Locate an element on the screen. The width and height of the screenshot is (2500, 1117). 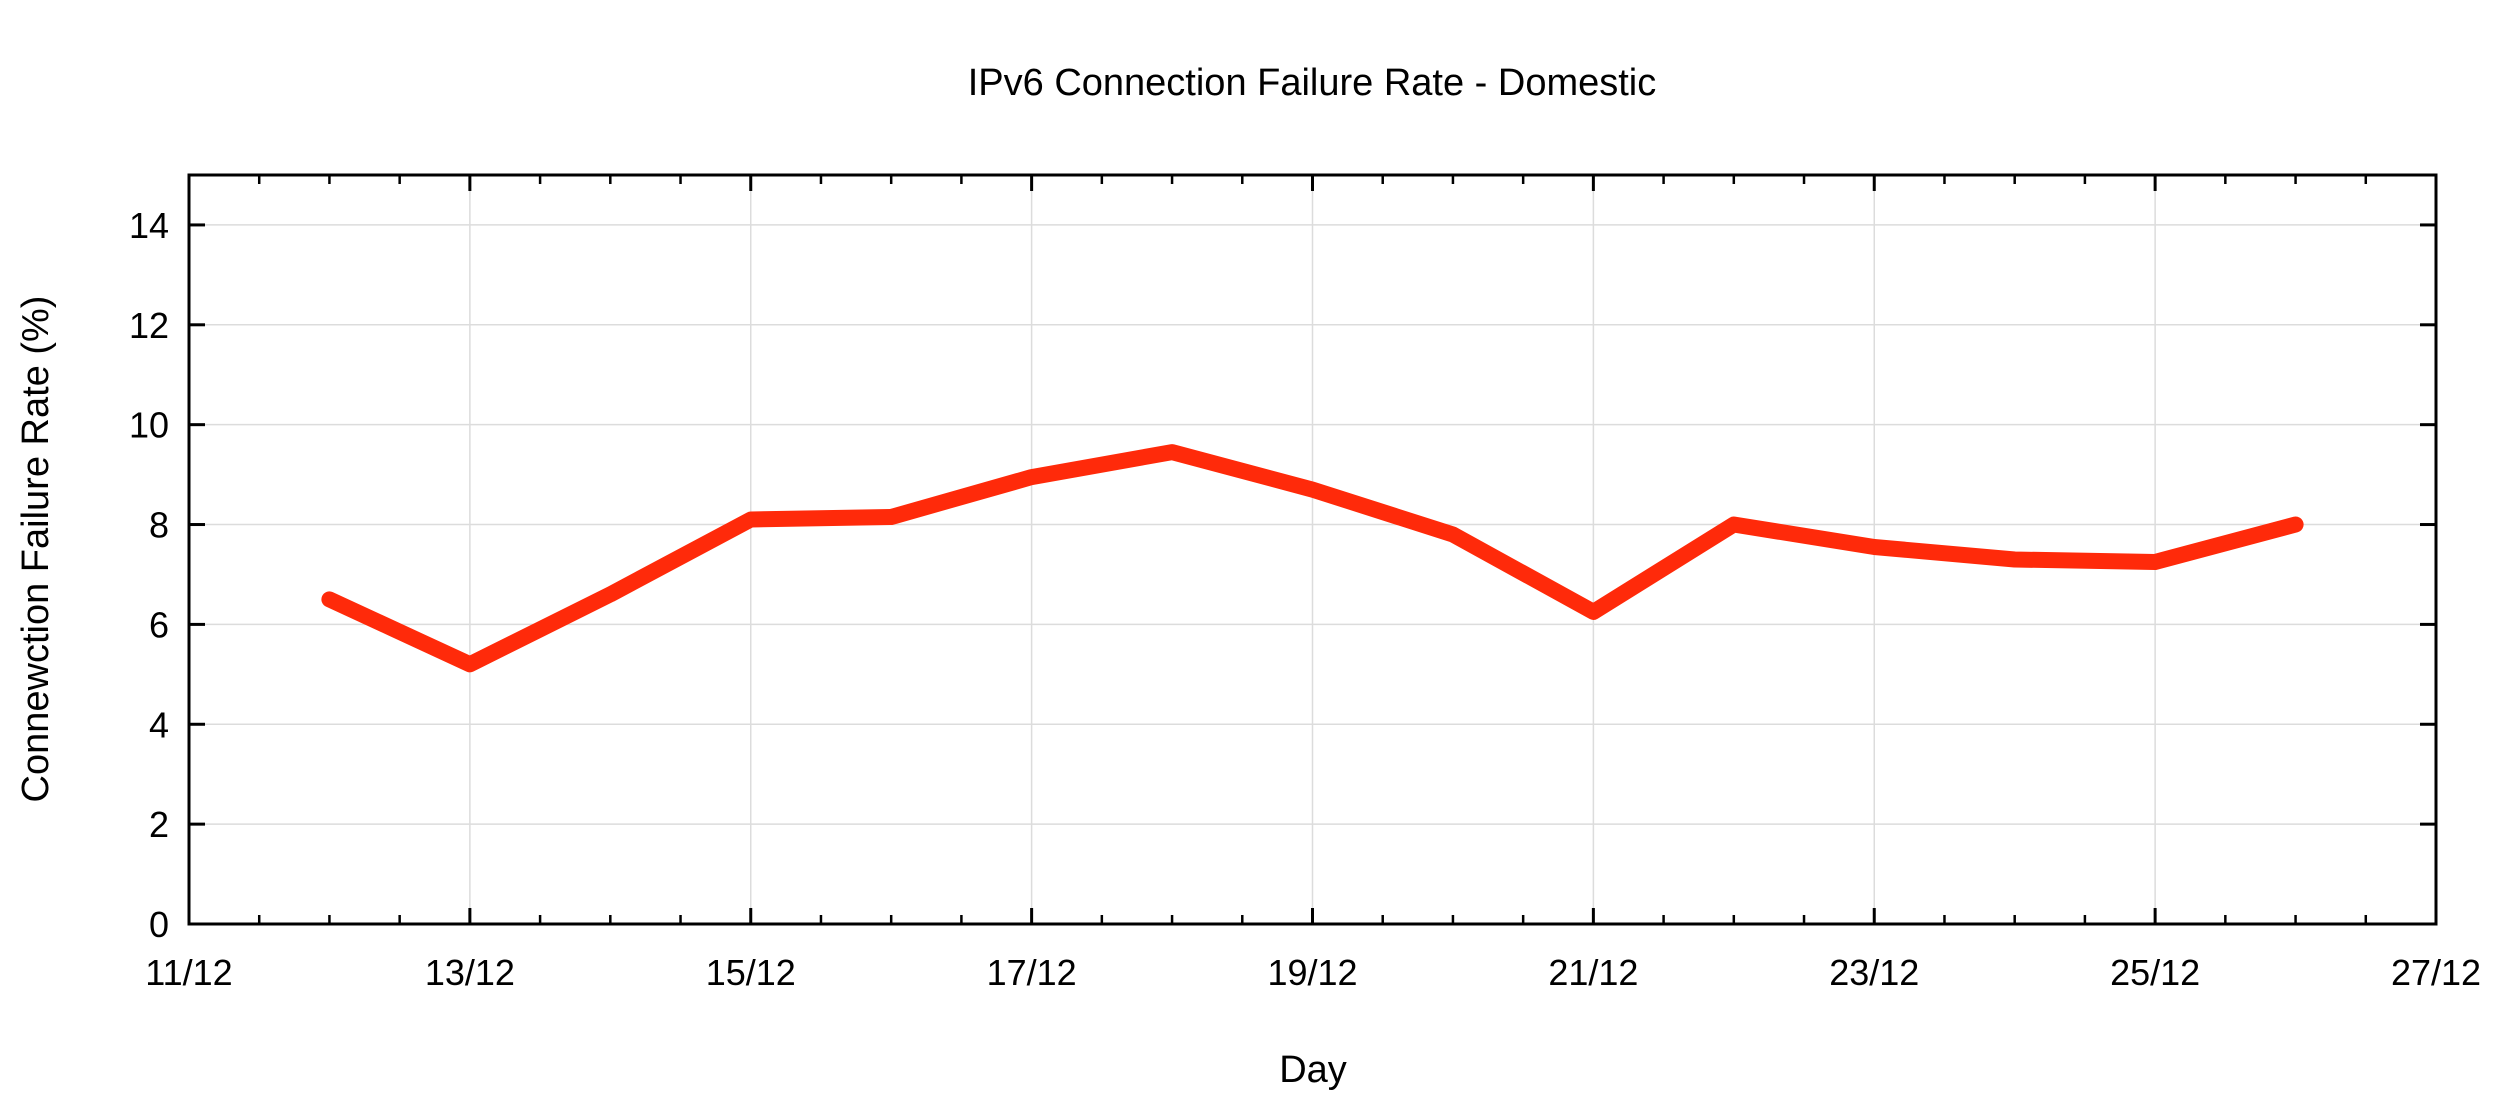
x-tick-label: 17/12 is located at coordinates (1032, 972).